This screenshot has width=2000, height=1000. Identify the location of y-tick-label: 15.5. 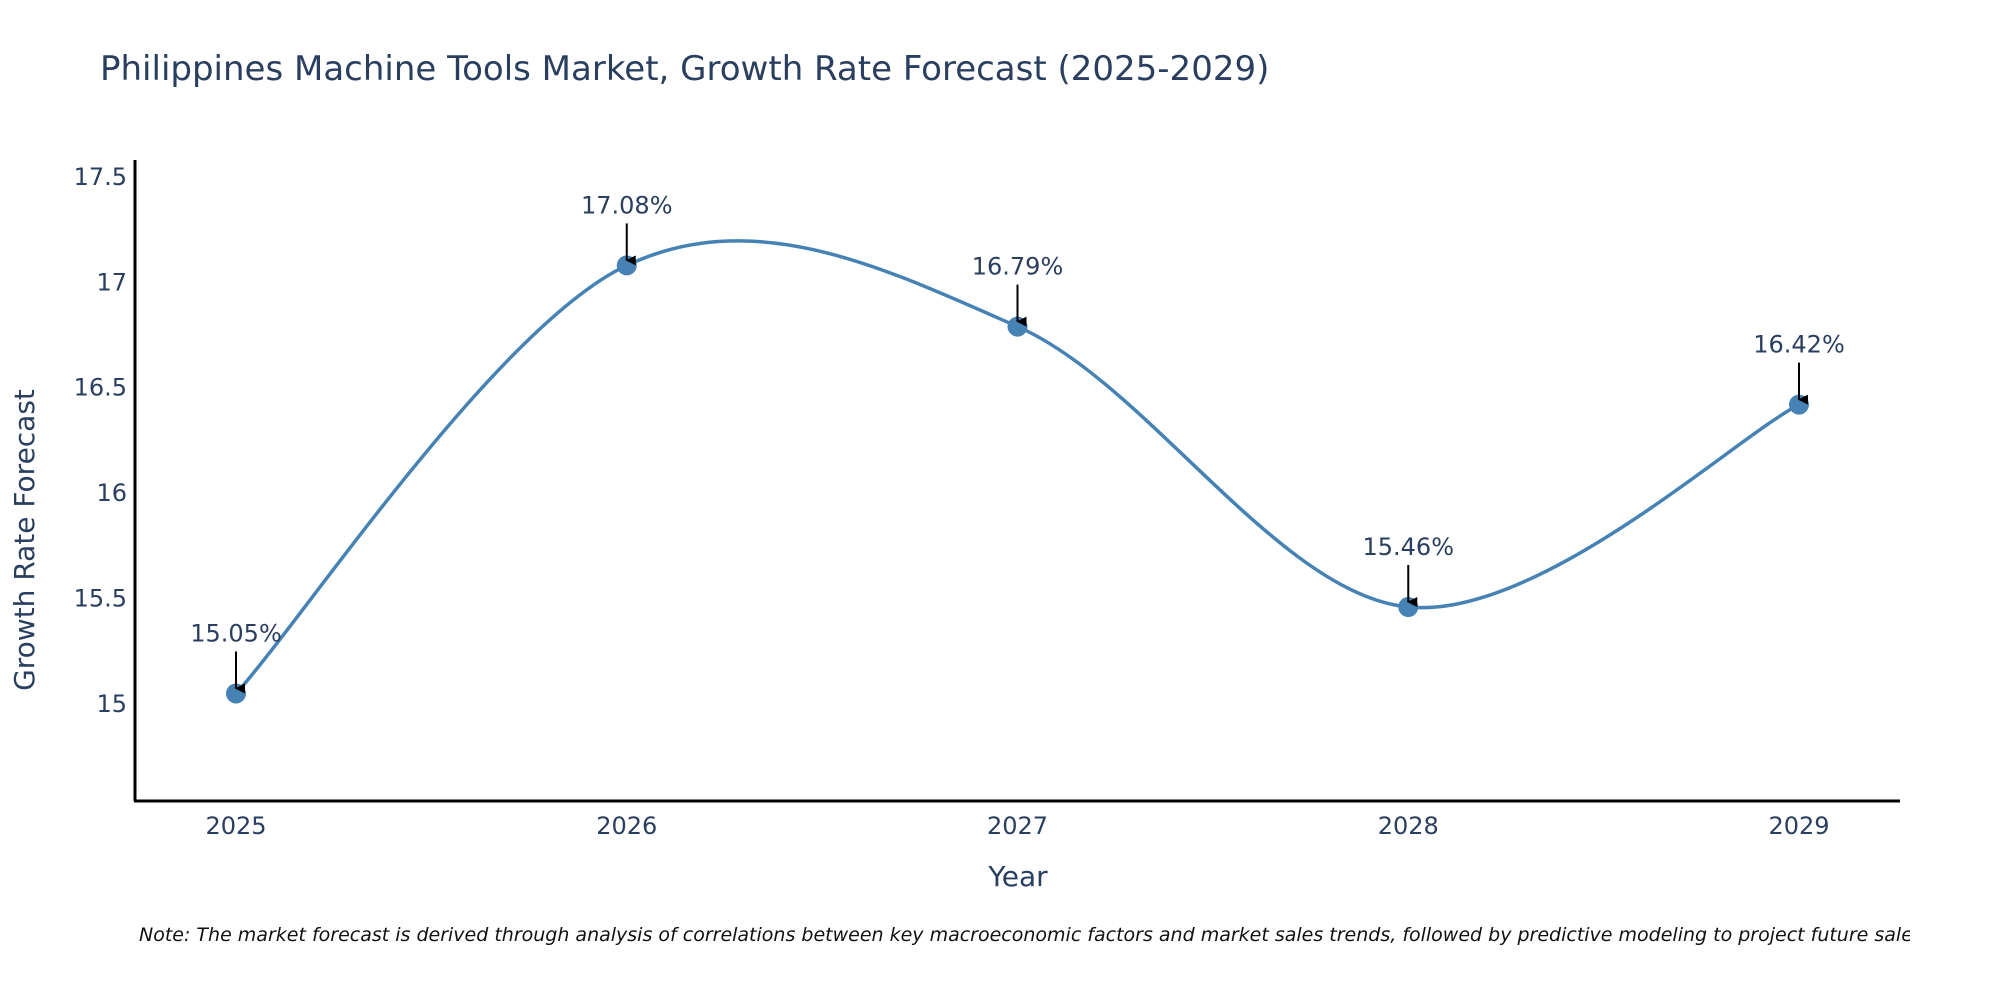
(100, 599).